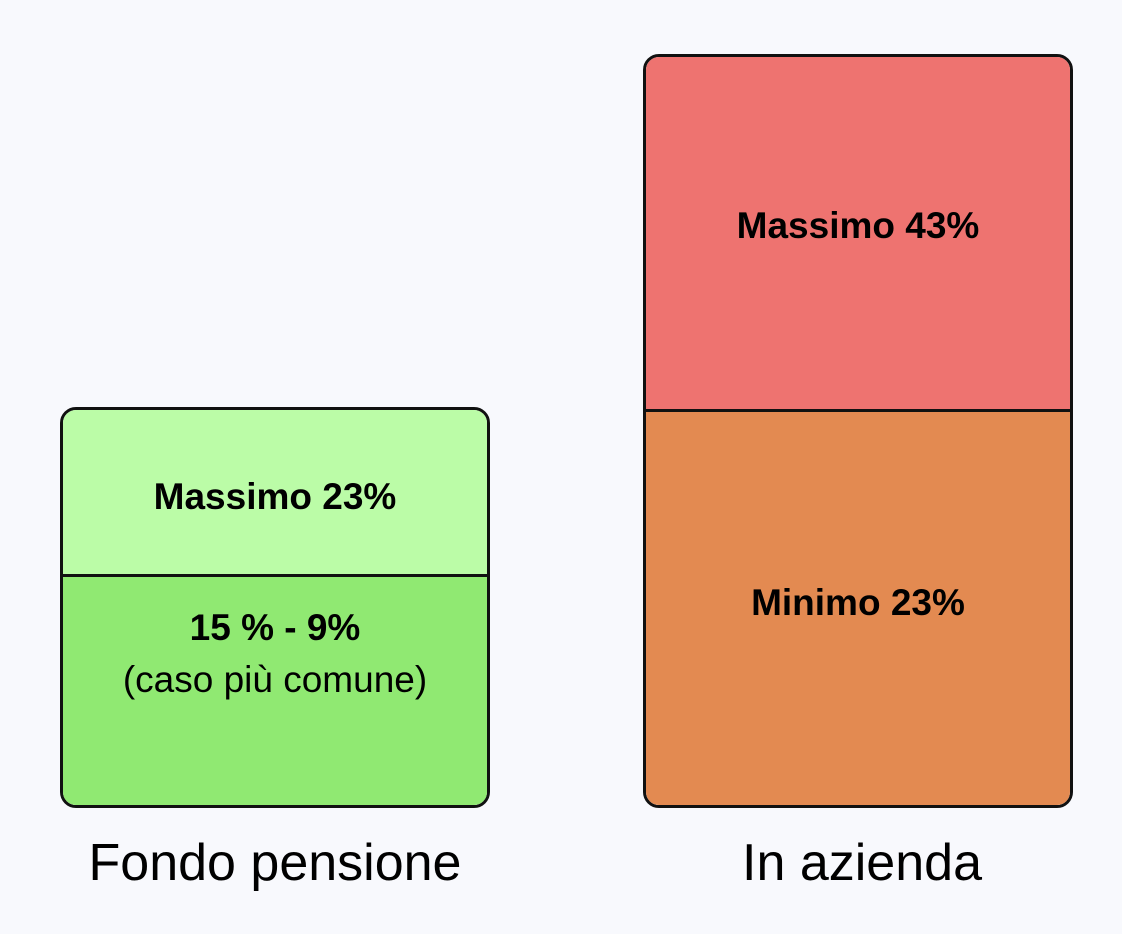  What do you see at coordinates (858, 410) in the screenshot?
I see `azienda-divider` at bounding box center [858, 410].